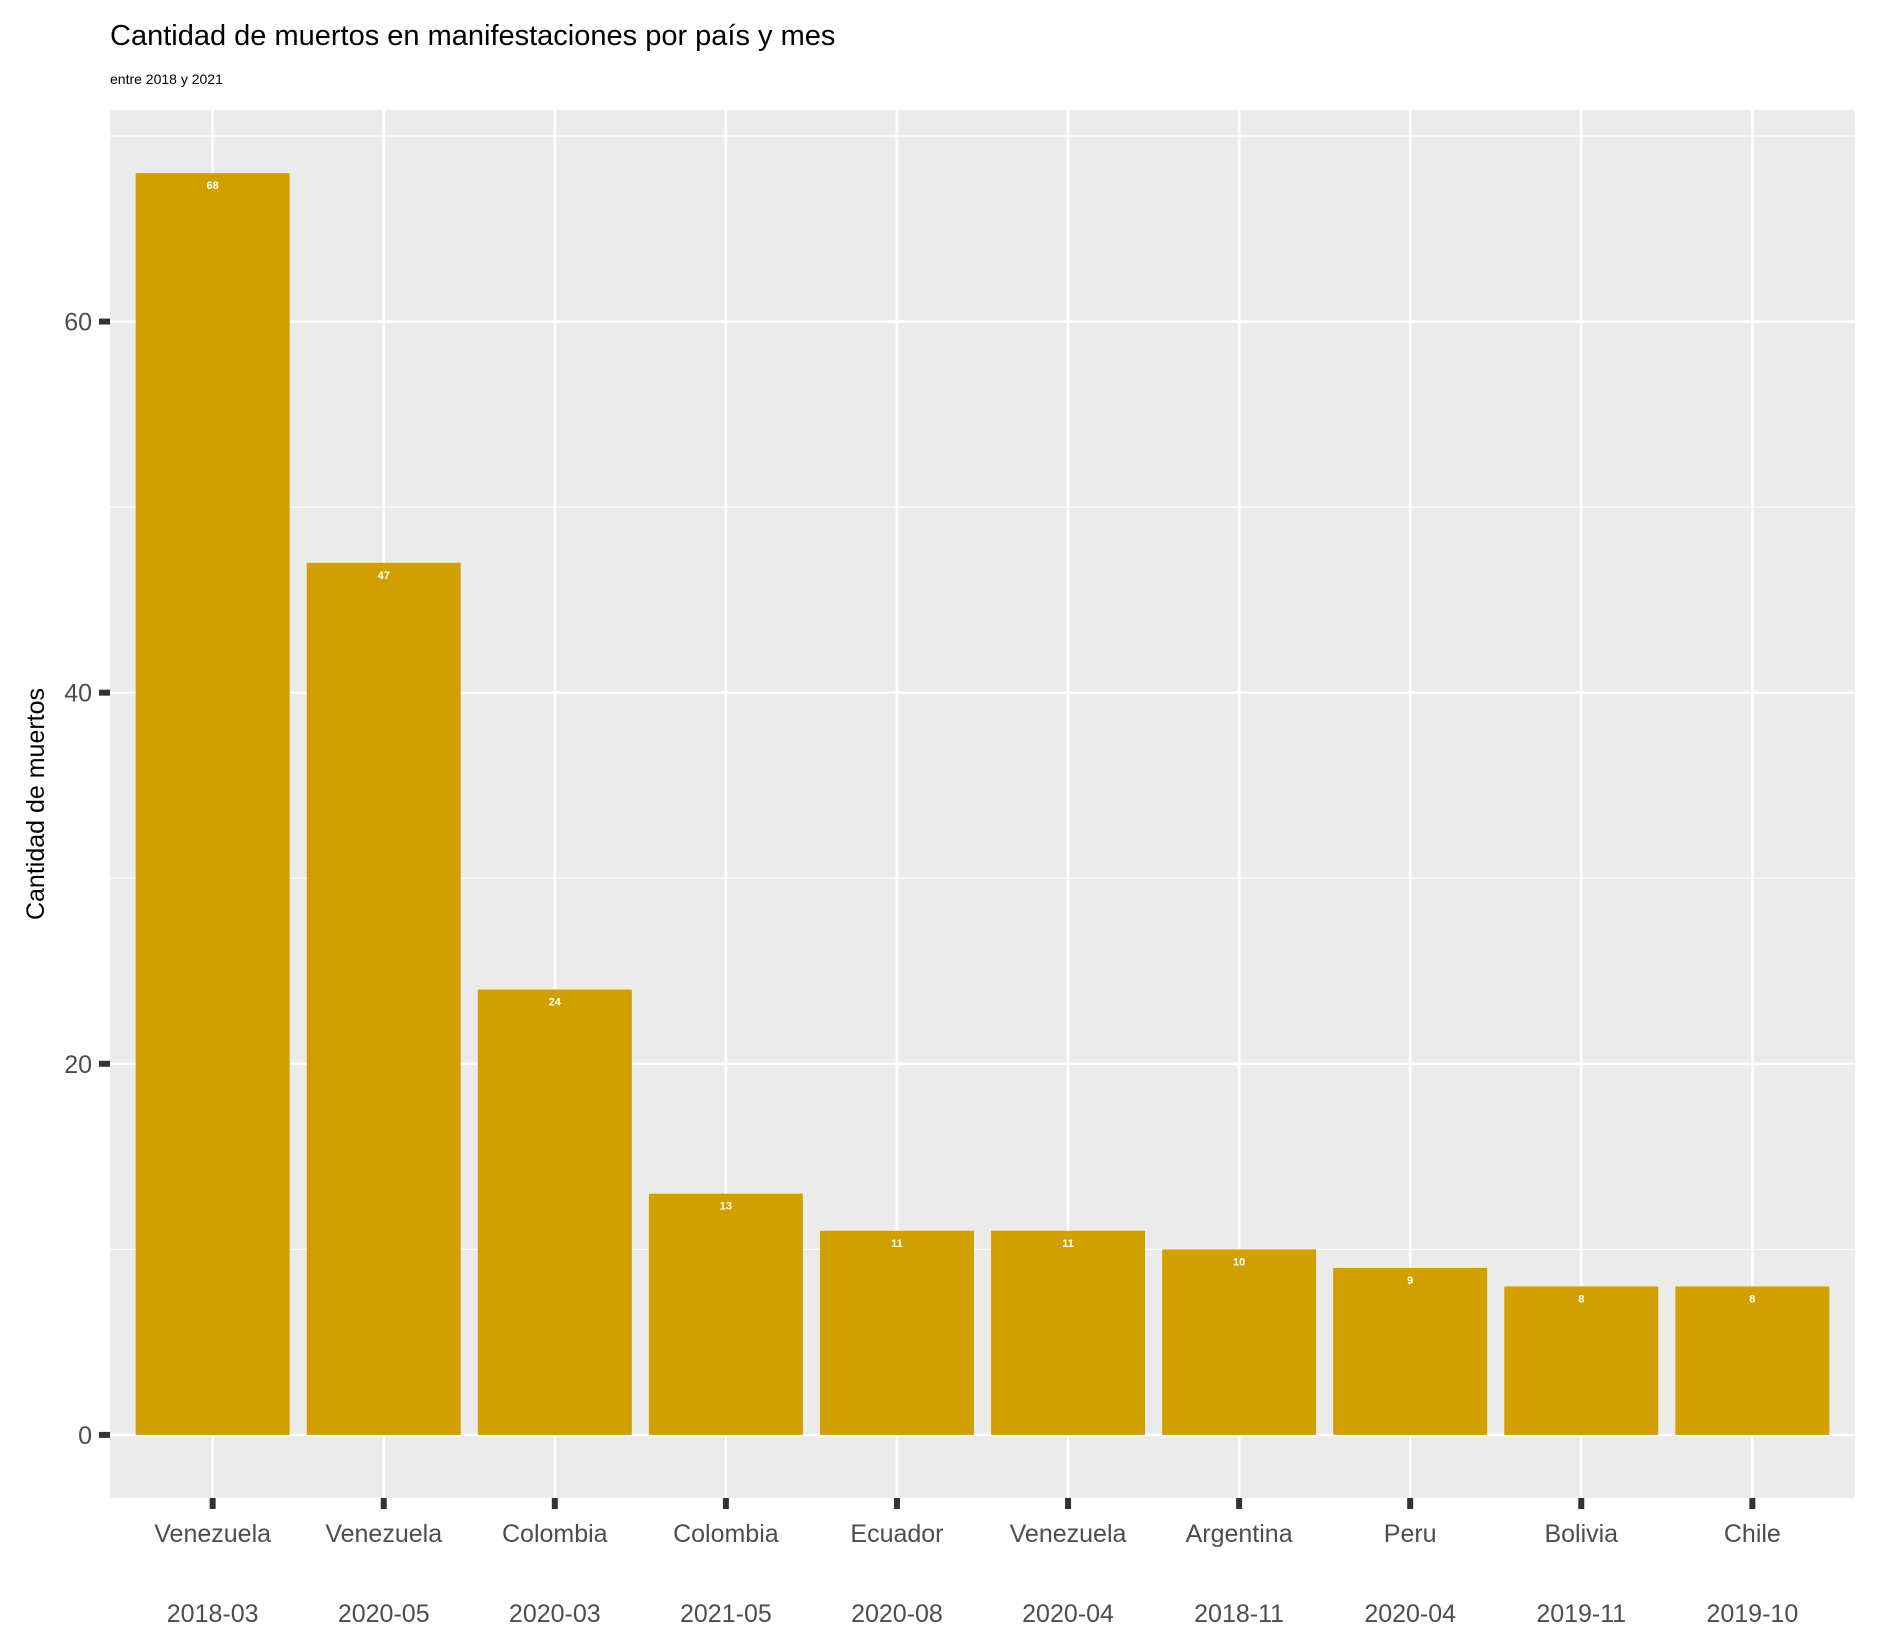 The height and width of the screenshot is (1652, 1895). What do you see at coordinates (85, 1436) in the screenshot?
I see `y-tick-label: 0` at bounding box center [85, 1436].